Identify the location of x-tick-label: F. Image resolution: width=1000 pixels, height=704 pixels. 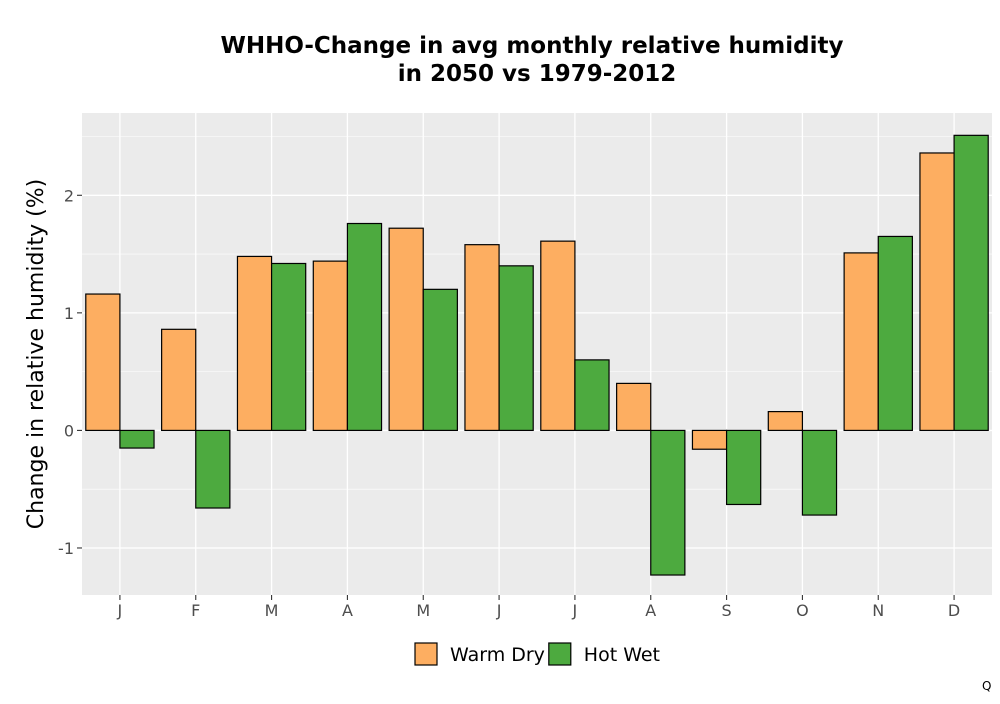
(195, 610).